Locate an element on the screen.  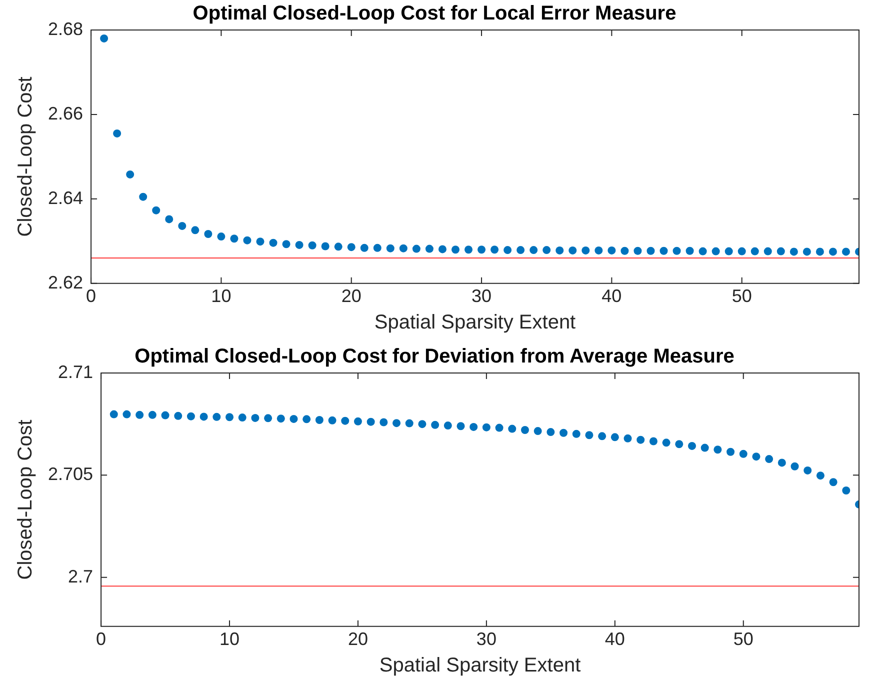
chart-title: Optimal Closed-Loop Cost for Local Error Measure is located at coordinates (434, 13).